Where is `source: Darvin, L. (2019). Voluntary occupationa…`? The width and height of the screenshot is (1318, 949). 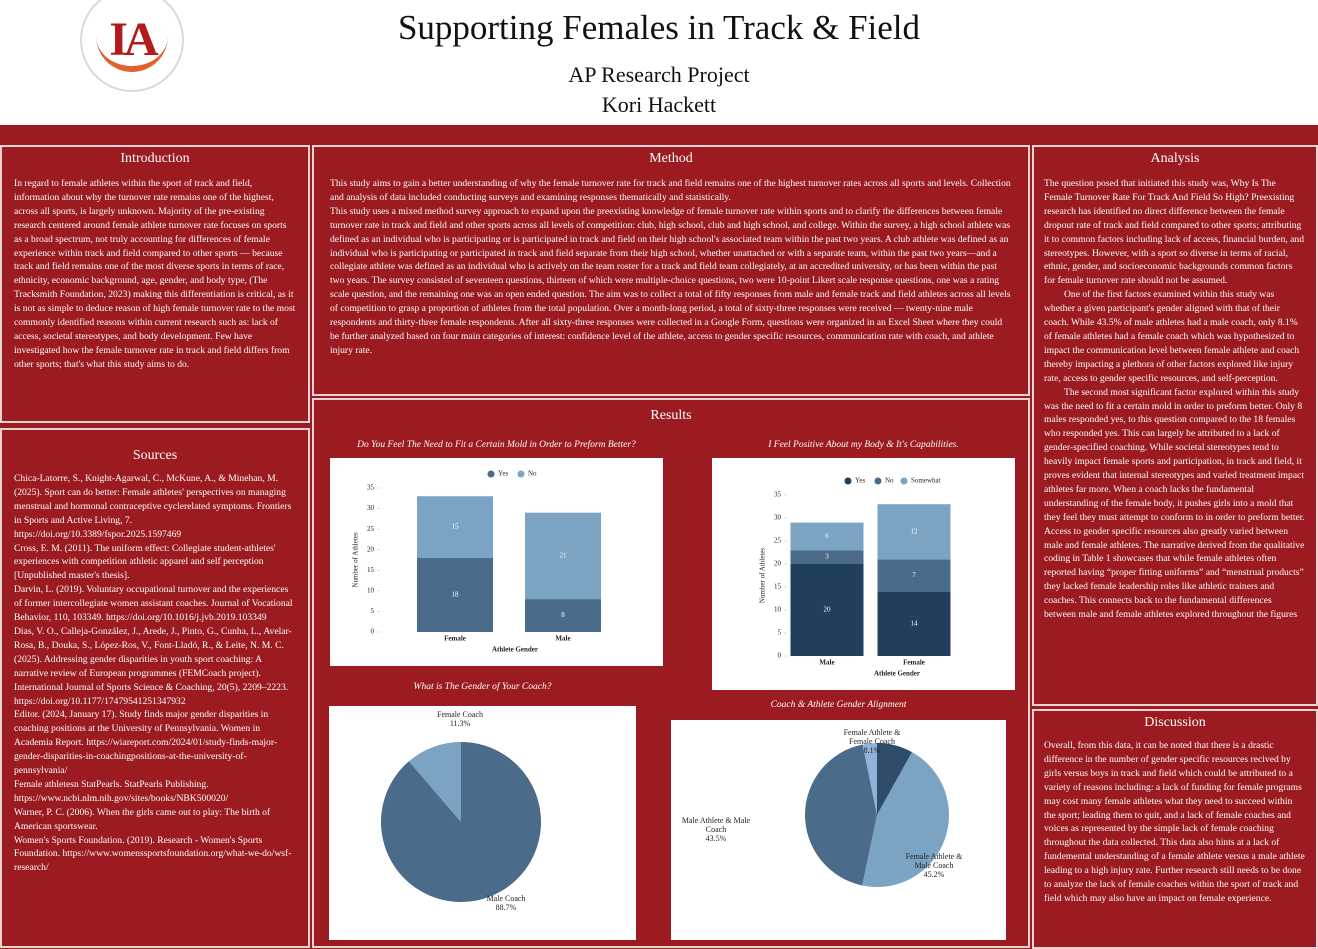 source: Darvin, L. (2019). Voluntary occupationa… is located at coordinates (153, 604).